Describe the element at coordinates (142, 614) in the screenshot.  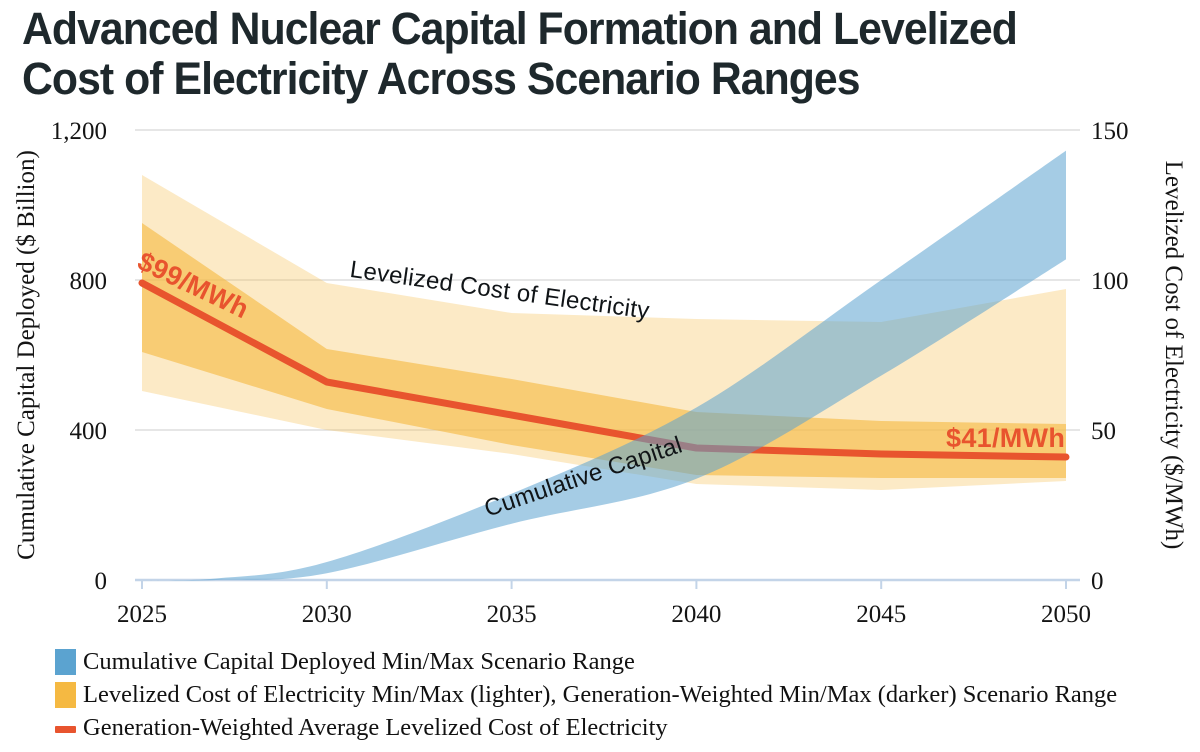
I see `x-axis-tick-label: 2025` at that location.